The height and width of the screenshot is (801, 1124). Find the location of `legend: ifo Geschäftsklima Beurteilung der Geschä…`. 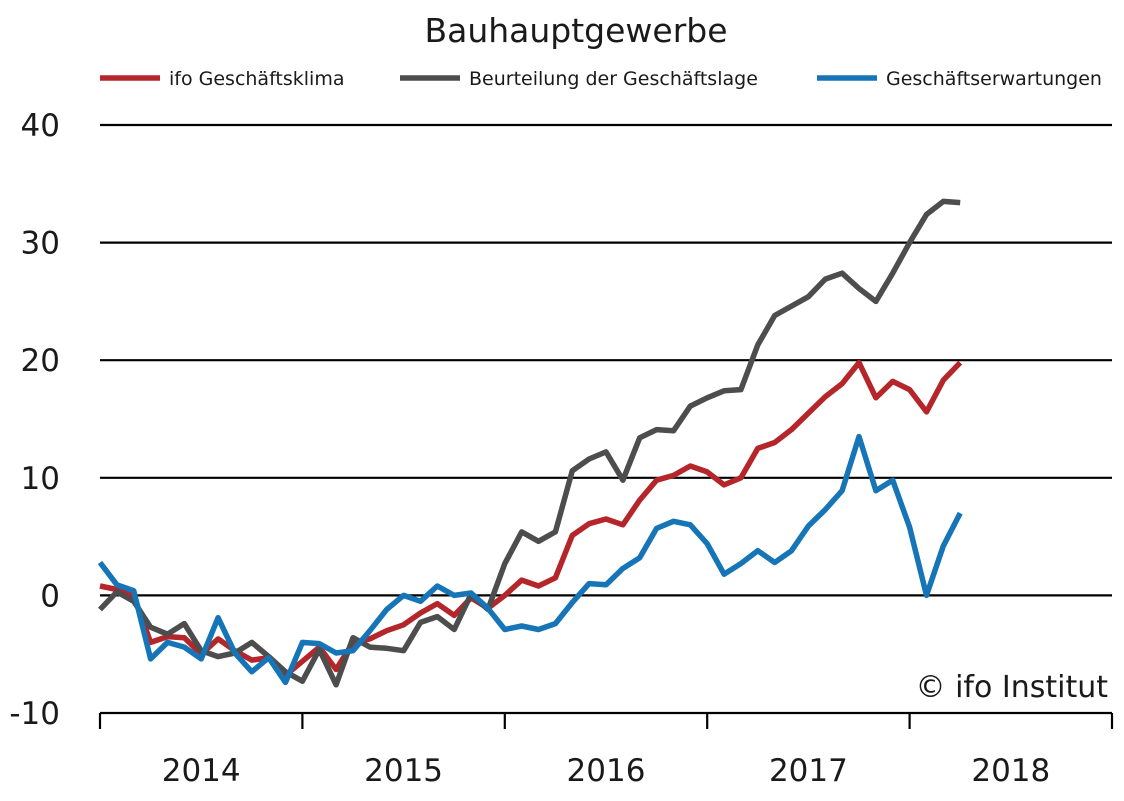

legend: ifo Geschäftsklima Beurteilung der Geschä… is located at coordinates (601, 79).